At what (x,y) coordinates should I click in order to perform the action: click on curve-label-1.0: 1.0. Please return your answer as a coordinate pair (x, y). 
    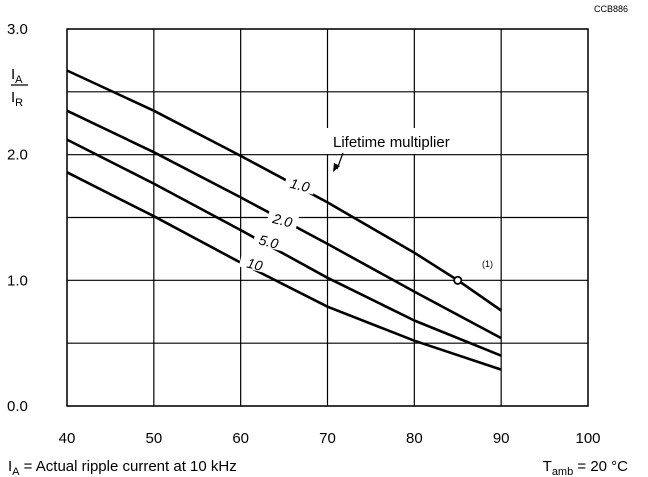
    Looking at the image, I should click on (300, 183).